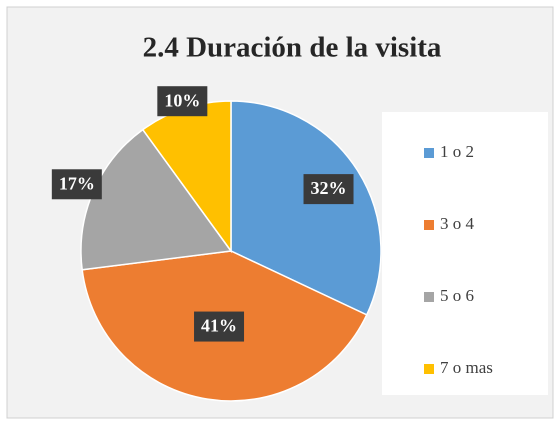 The width and height of the screenshot is (560, 425). Describe the element at coordinates (457, 295) in the screenshot. I see `legend-text: 5 o 6` at that location.